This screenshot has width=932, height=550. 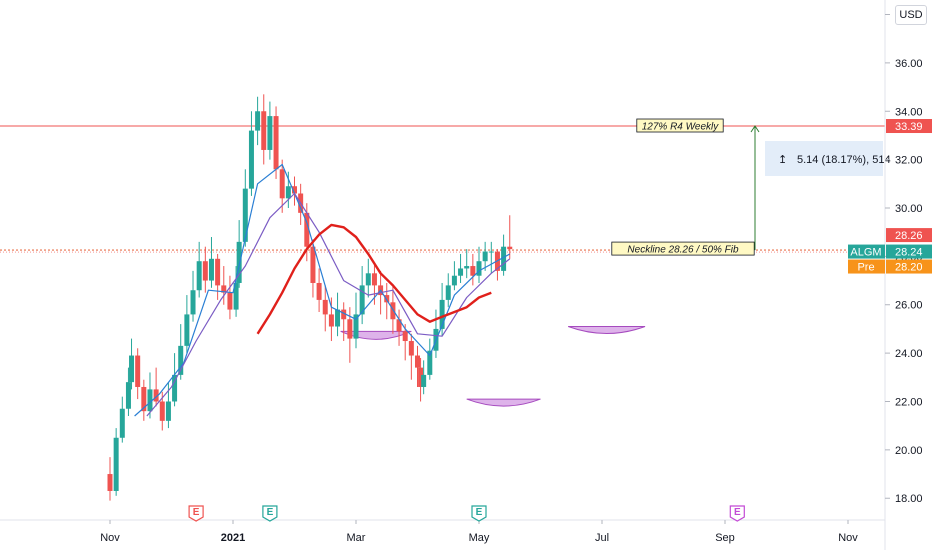 I want to click on x-axis: Nov 2021 Mar May Jul Sep Nov, so click(x=479, y=532).